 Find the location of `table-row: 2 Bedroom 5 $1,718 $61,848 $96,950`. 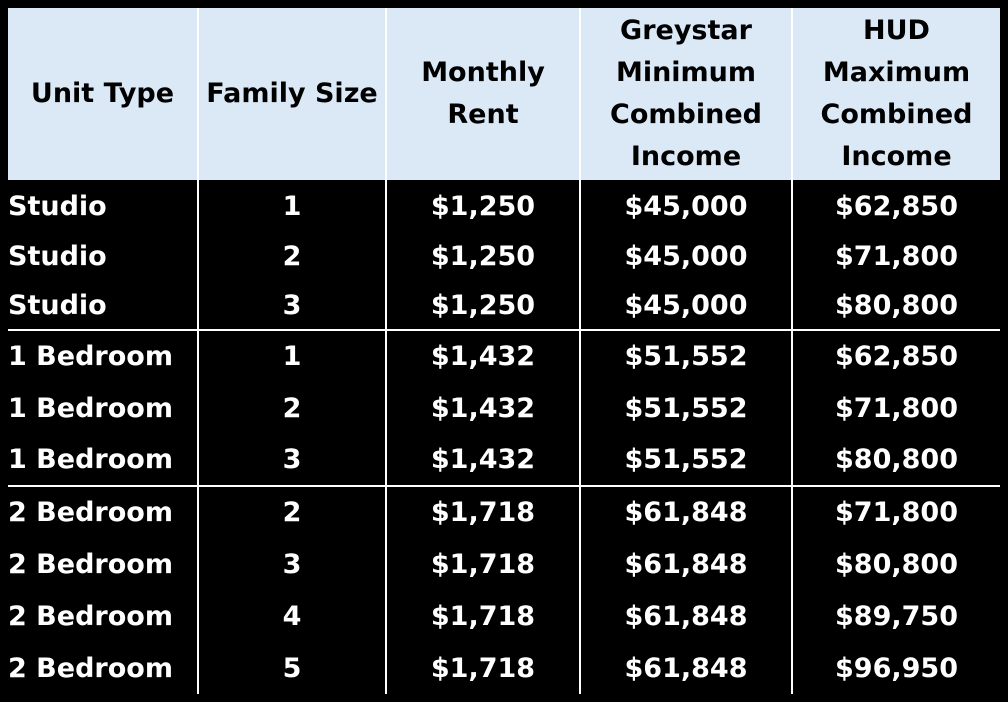

table-row: 2 Bedroom 5 $1,718 $61,848 $96,950 is located at coordinates (504, 668).